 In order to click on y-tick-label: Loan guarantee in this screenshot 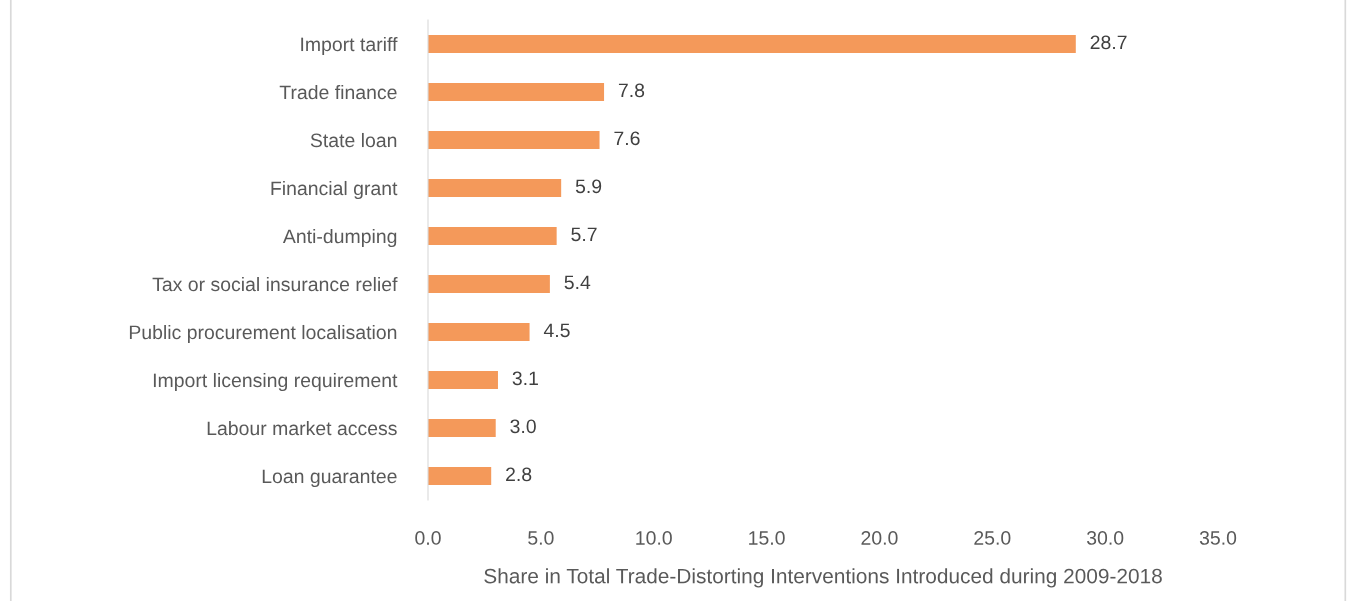, I will do `click(329, 478)`.